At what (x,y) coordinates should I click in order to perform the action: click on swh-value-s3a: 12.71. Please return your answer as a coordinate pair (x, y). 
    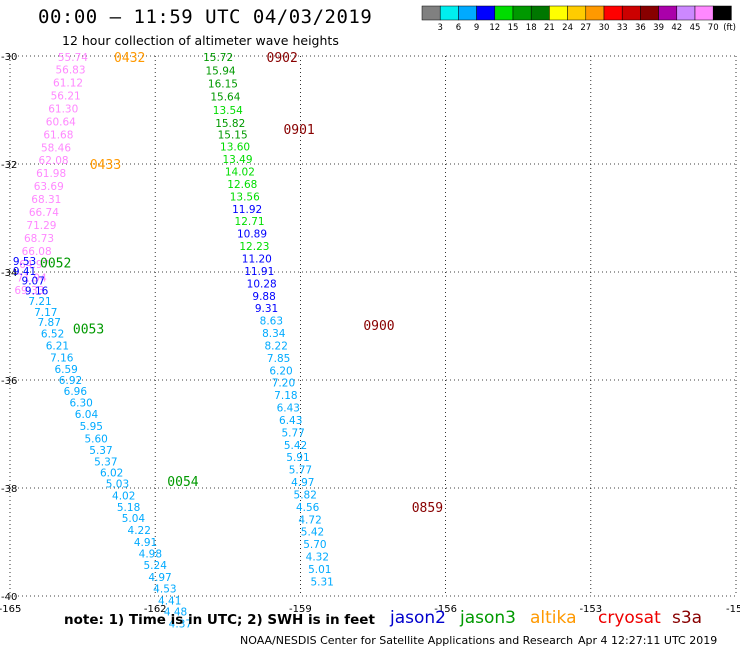
    Looking at the image, I should click on (250, 222).